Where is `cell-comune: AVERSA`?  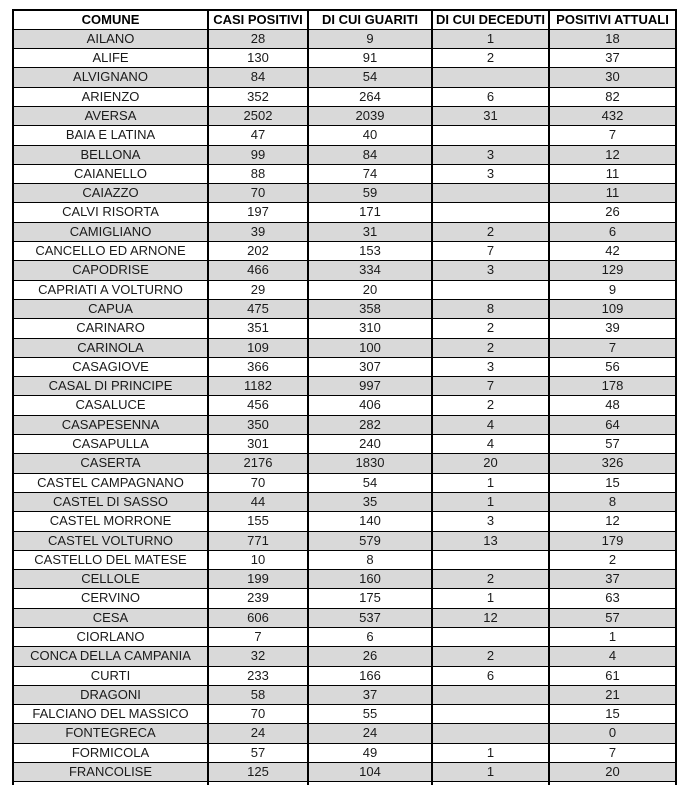
cell-comune: AVERSA is located at coordinates (110, 116).